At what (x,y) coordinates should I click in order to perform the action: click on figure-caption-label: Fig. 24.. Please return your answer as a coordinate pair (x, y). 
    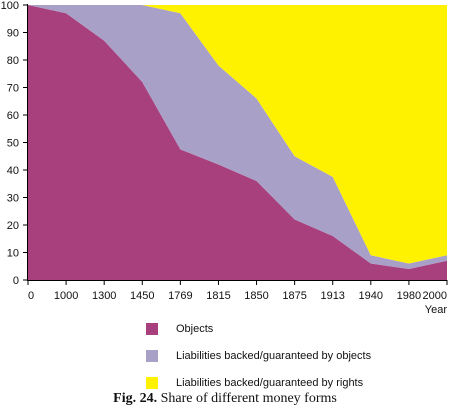
    Looking at the image, I should click on (135, 398).